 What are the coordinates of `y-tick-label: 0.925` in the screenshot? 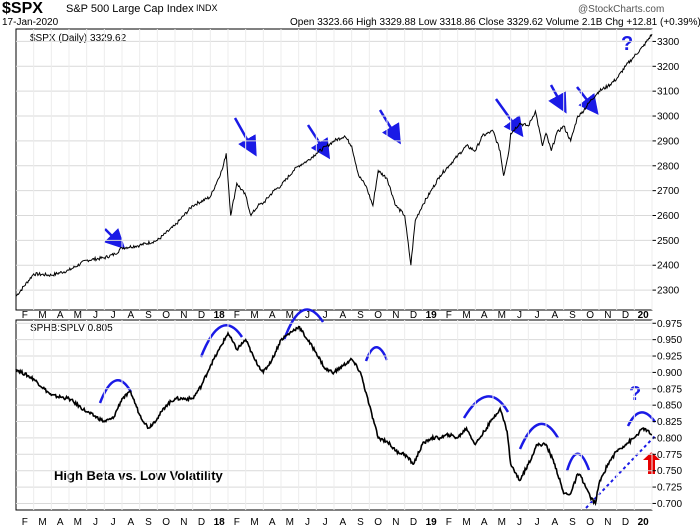 It's located at (669, 357).